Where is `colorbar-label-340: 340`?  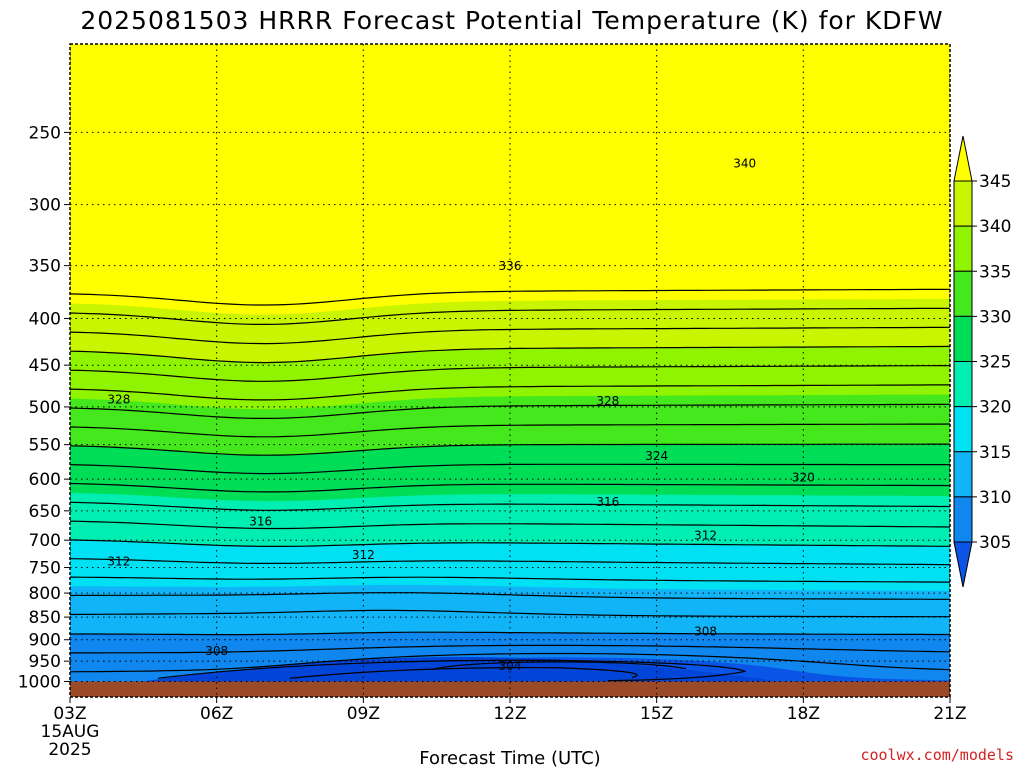 colorbar-label-340: 340 is located at coordinates (995, 227).